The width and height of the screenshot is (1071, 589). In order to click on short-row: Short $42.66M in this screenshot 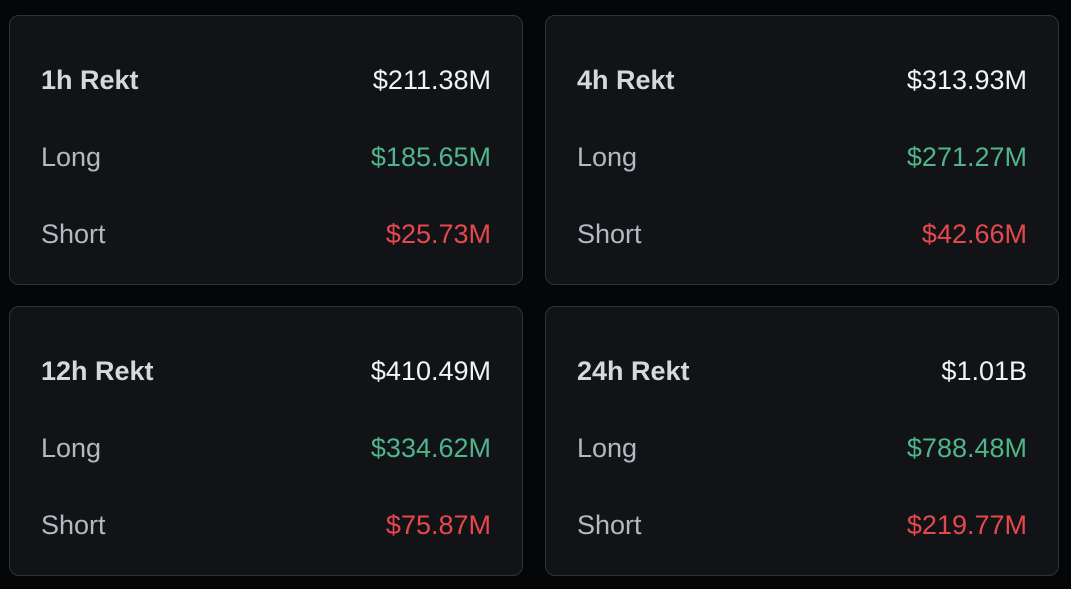, I will do `click(802, 234)`.